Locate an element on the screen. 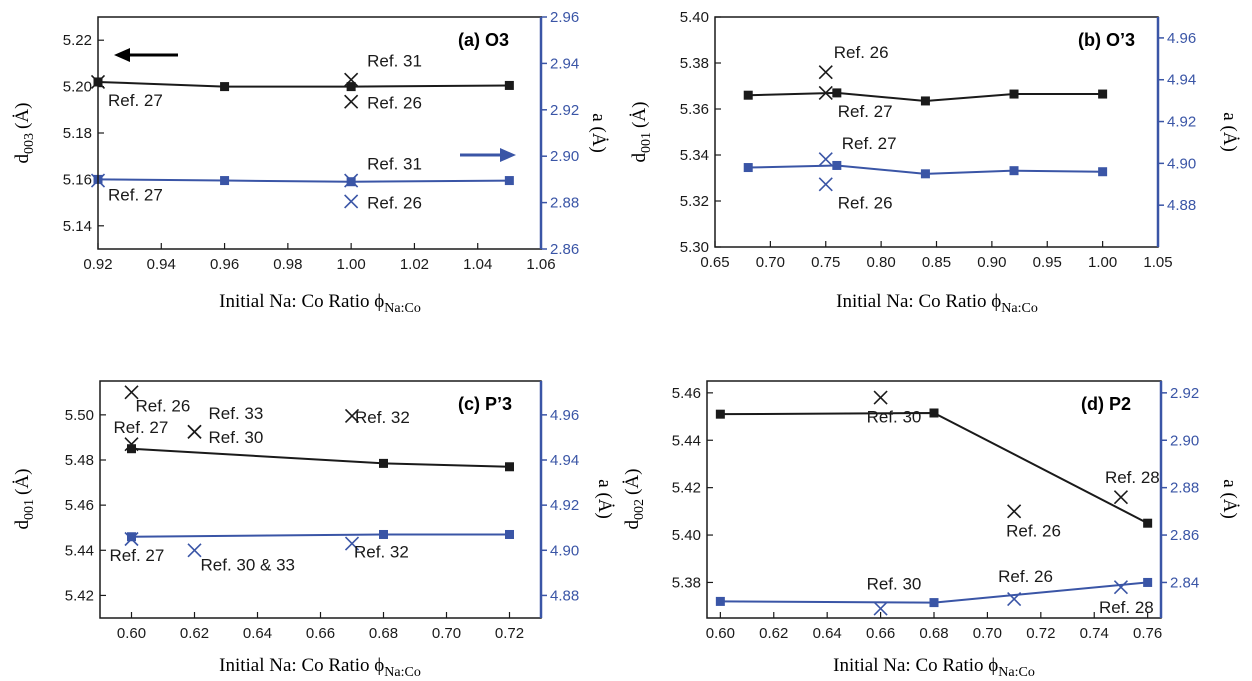 Image resolution: width=1252 pixels, height=681 pixels. y2-tick-label: 2.96 is located at coordinates (564, 17).